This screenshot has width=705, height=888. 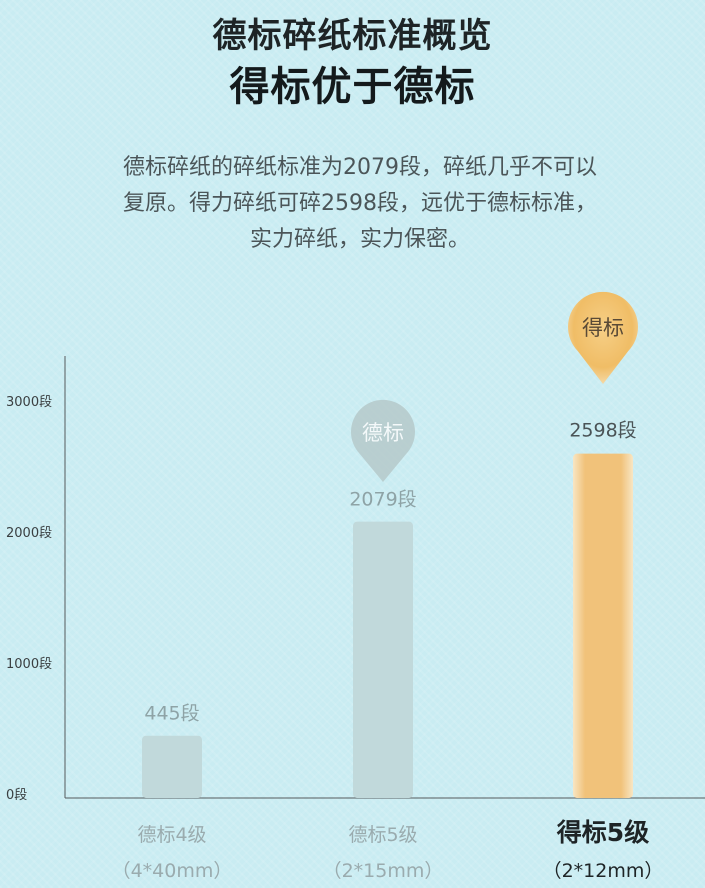 I want to click on category-sublabel: （4*40mm）, so click(x=172, y=871).